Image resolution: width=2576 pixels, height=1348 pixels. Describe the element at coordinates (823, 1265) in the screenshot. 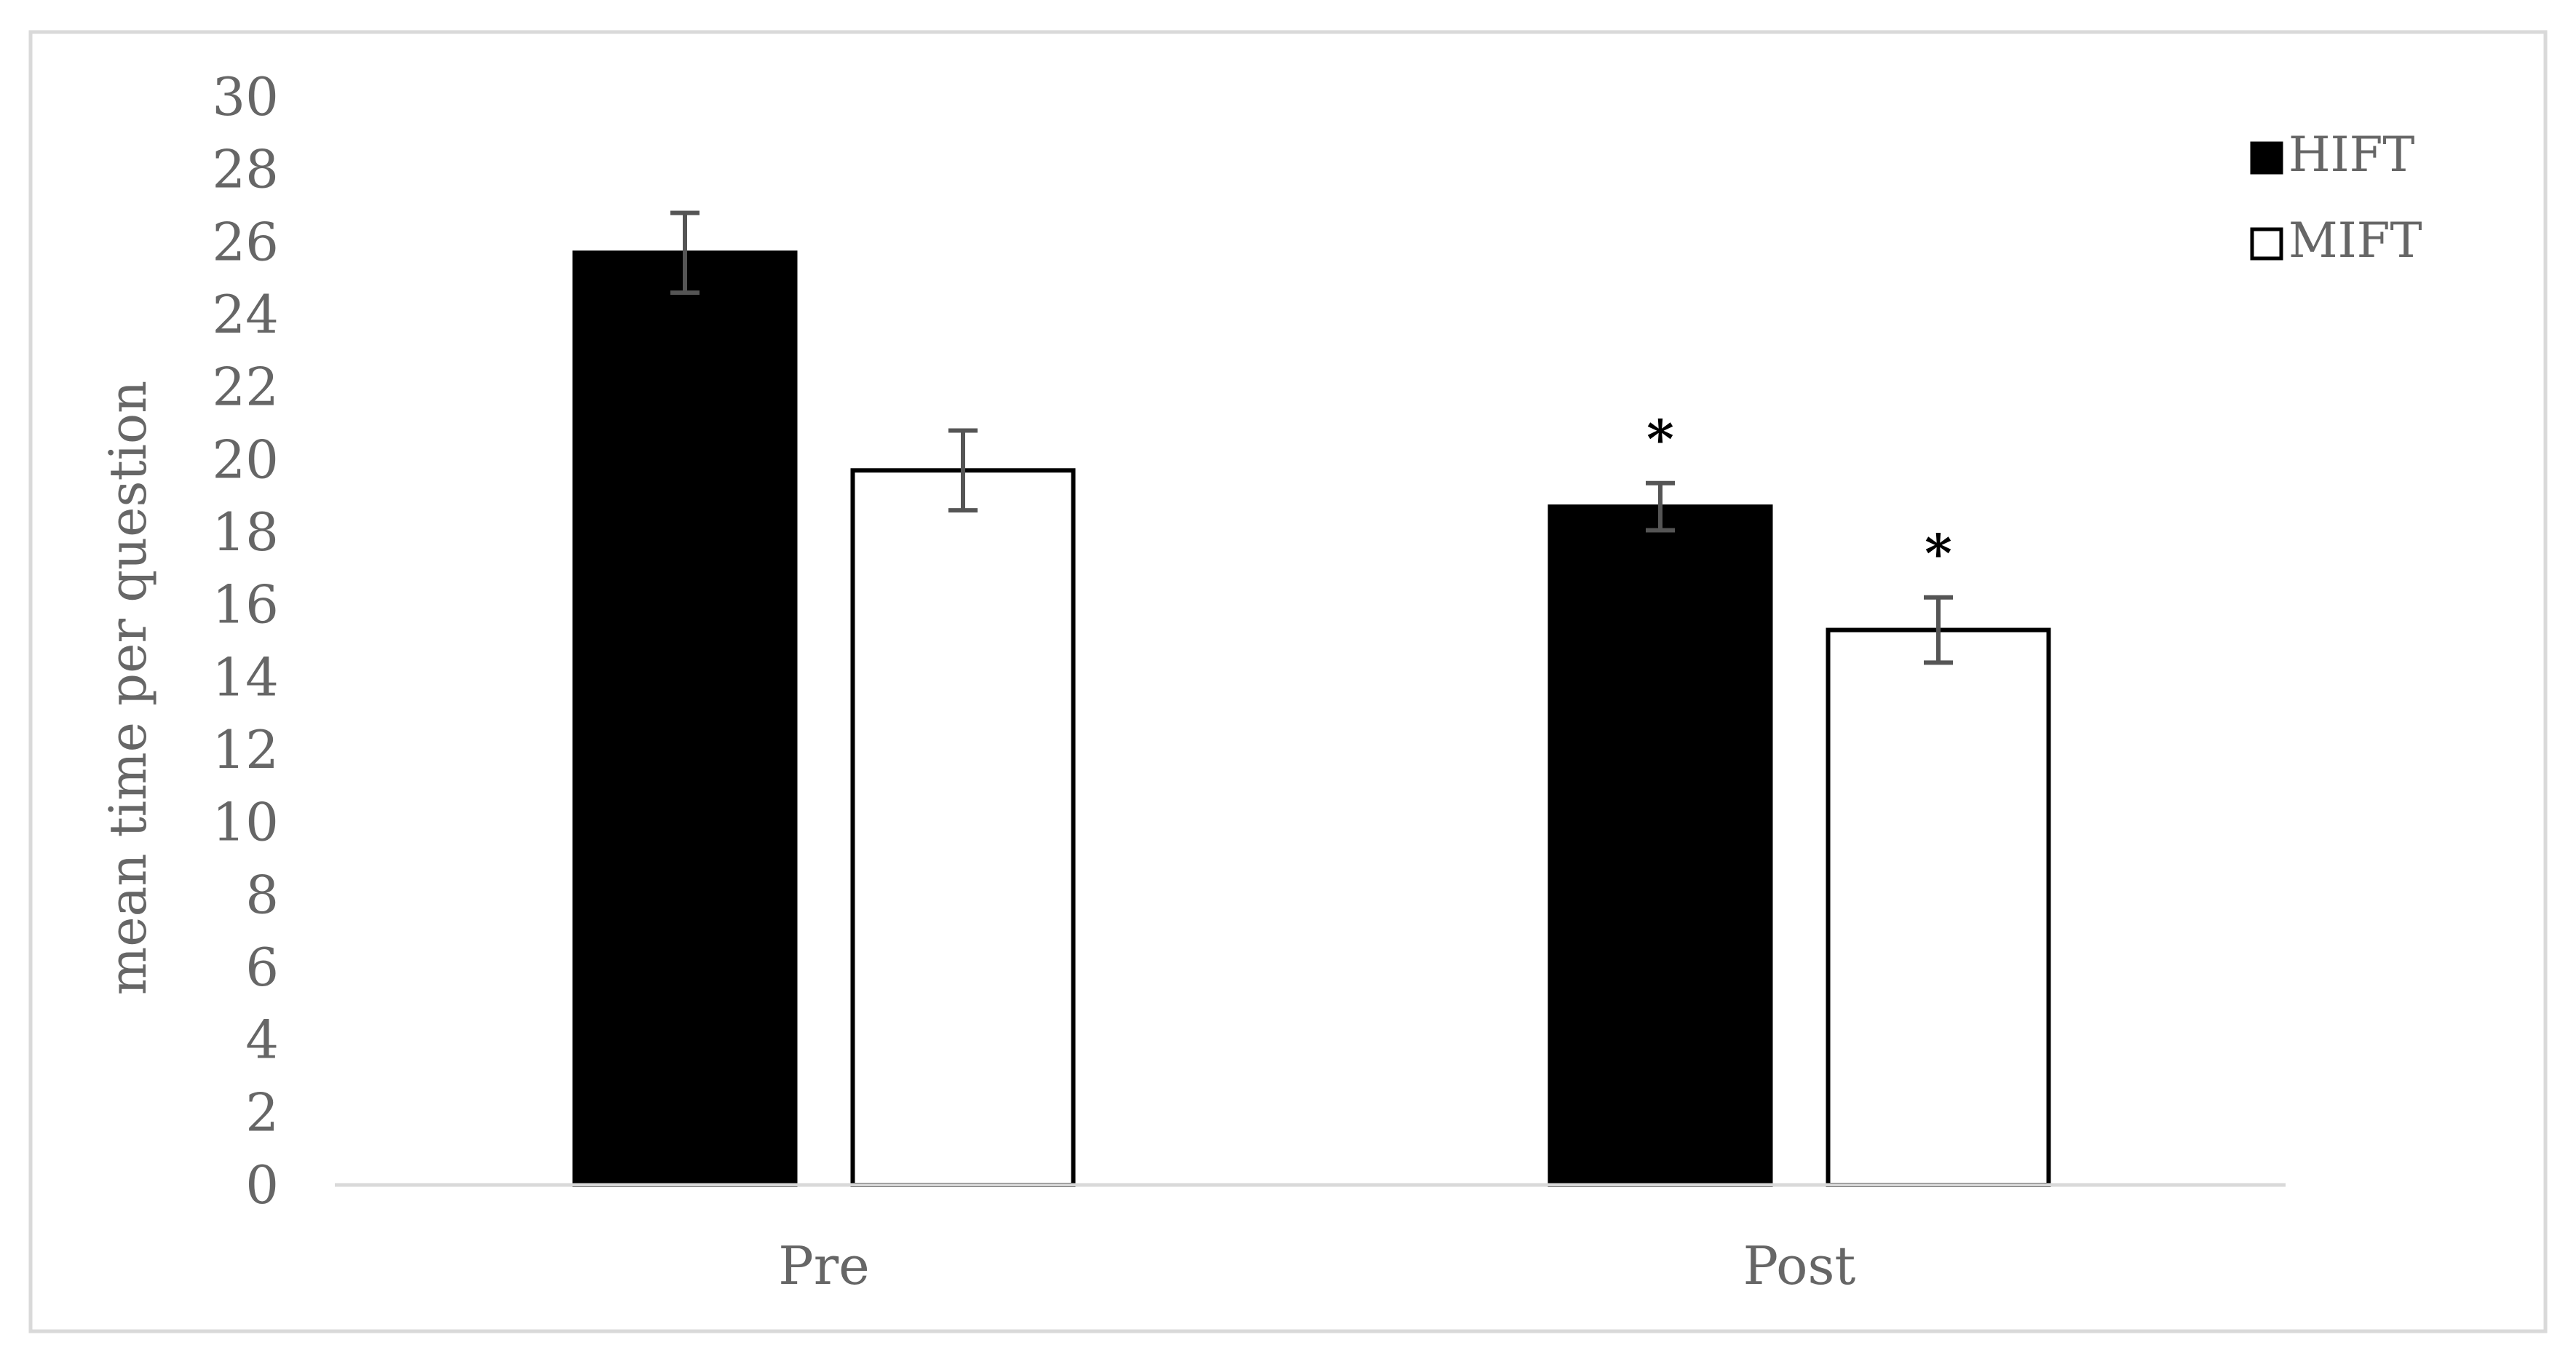

I see `x-tick-label: Pre` at that location.